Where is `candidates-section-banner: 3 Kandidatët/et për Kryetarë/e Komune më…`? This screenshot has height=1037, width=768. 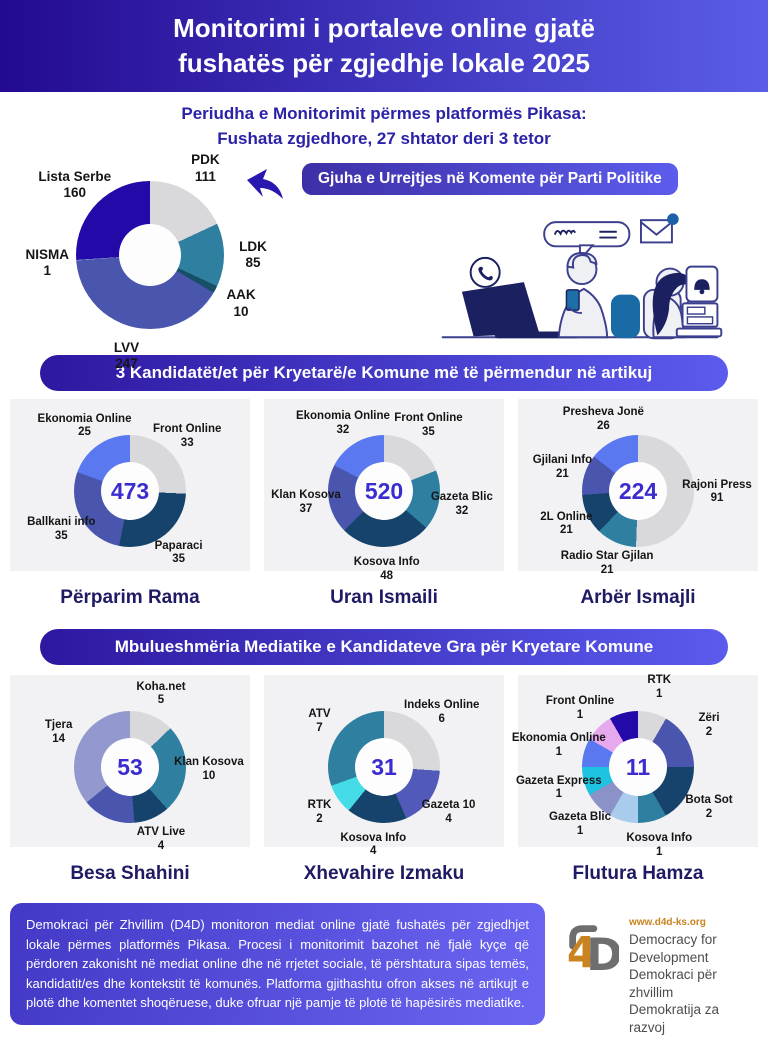 candidates-section-banner: 3 Kandidatët/et për Kryetarë/e Komune më… is located at coordinates (384, 373).